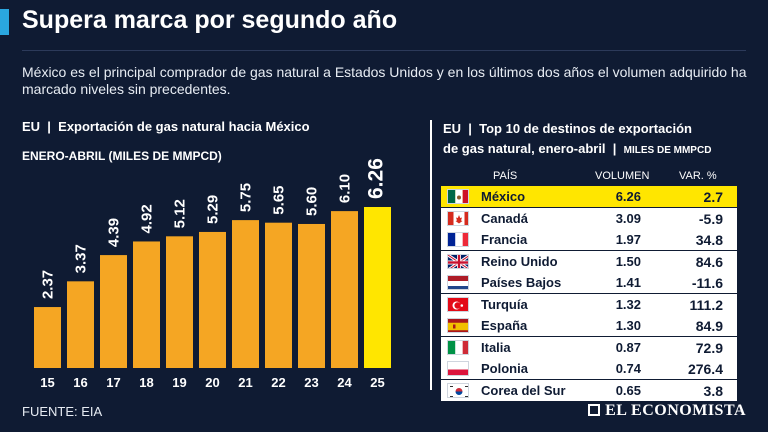 This screenshot has width=768, height=432. I want to click on title-divider, so click(384, 50).